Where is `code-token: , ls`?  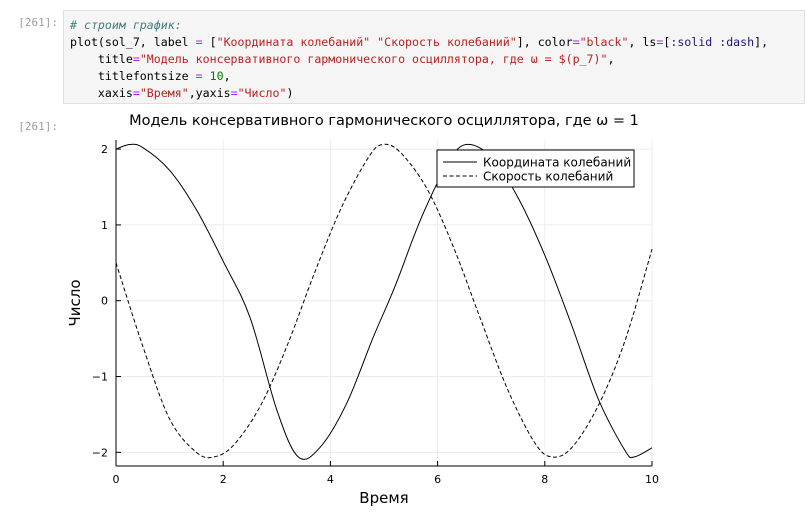
code-token: , ls is located at coordinates (642, 42).